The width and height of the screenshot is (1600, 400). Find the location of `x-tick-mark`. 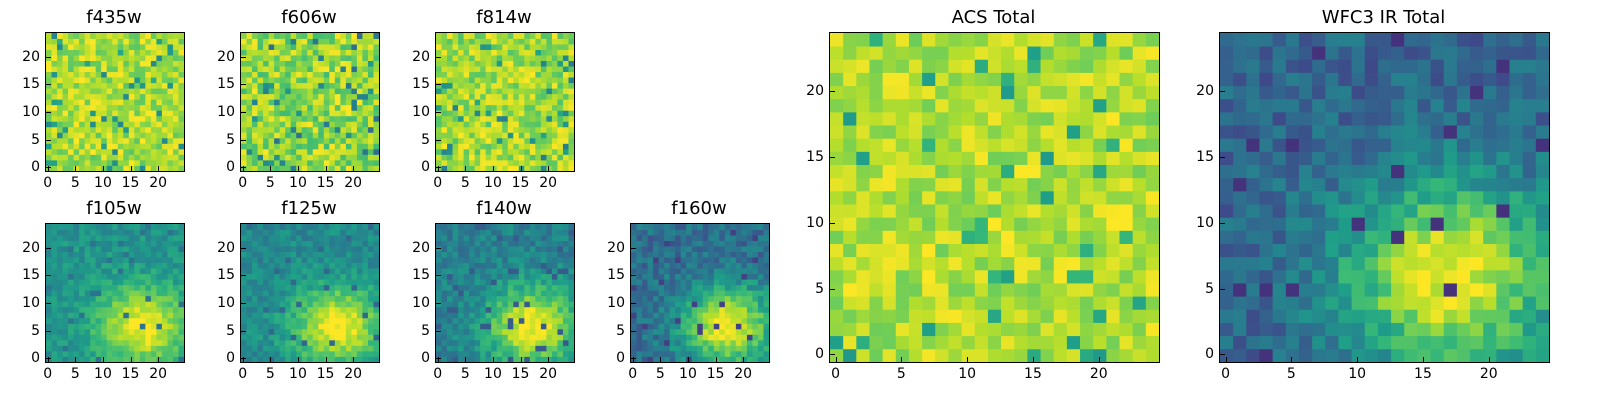

x-tick-mark is located at coordinates (633, 359).